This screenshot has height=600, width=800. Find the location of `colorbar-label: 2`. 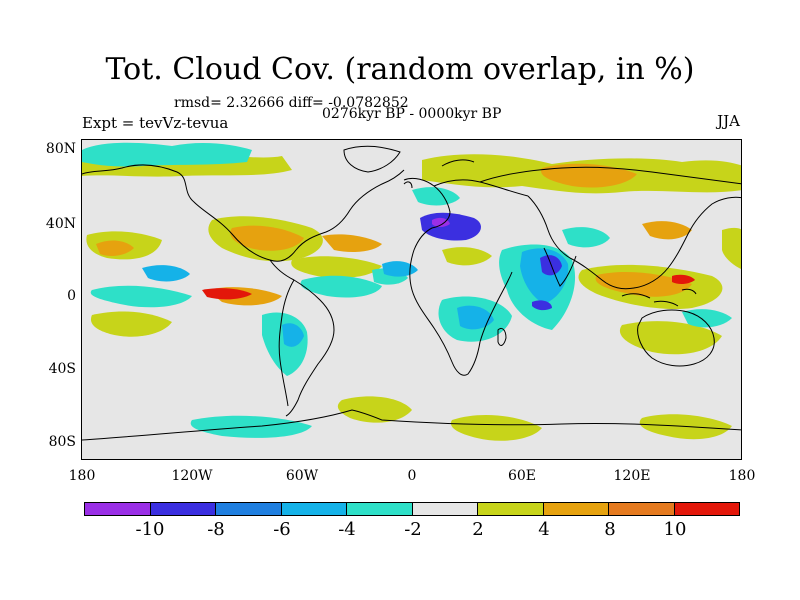

colorbar-label: 2 is located at coordinates (478, 529).